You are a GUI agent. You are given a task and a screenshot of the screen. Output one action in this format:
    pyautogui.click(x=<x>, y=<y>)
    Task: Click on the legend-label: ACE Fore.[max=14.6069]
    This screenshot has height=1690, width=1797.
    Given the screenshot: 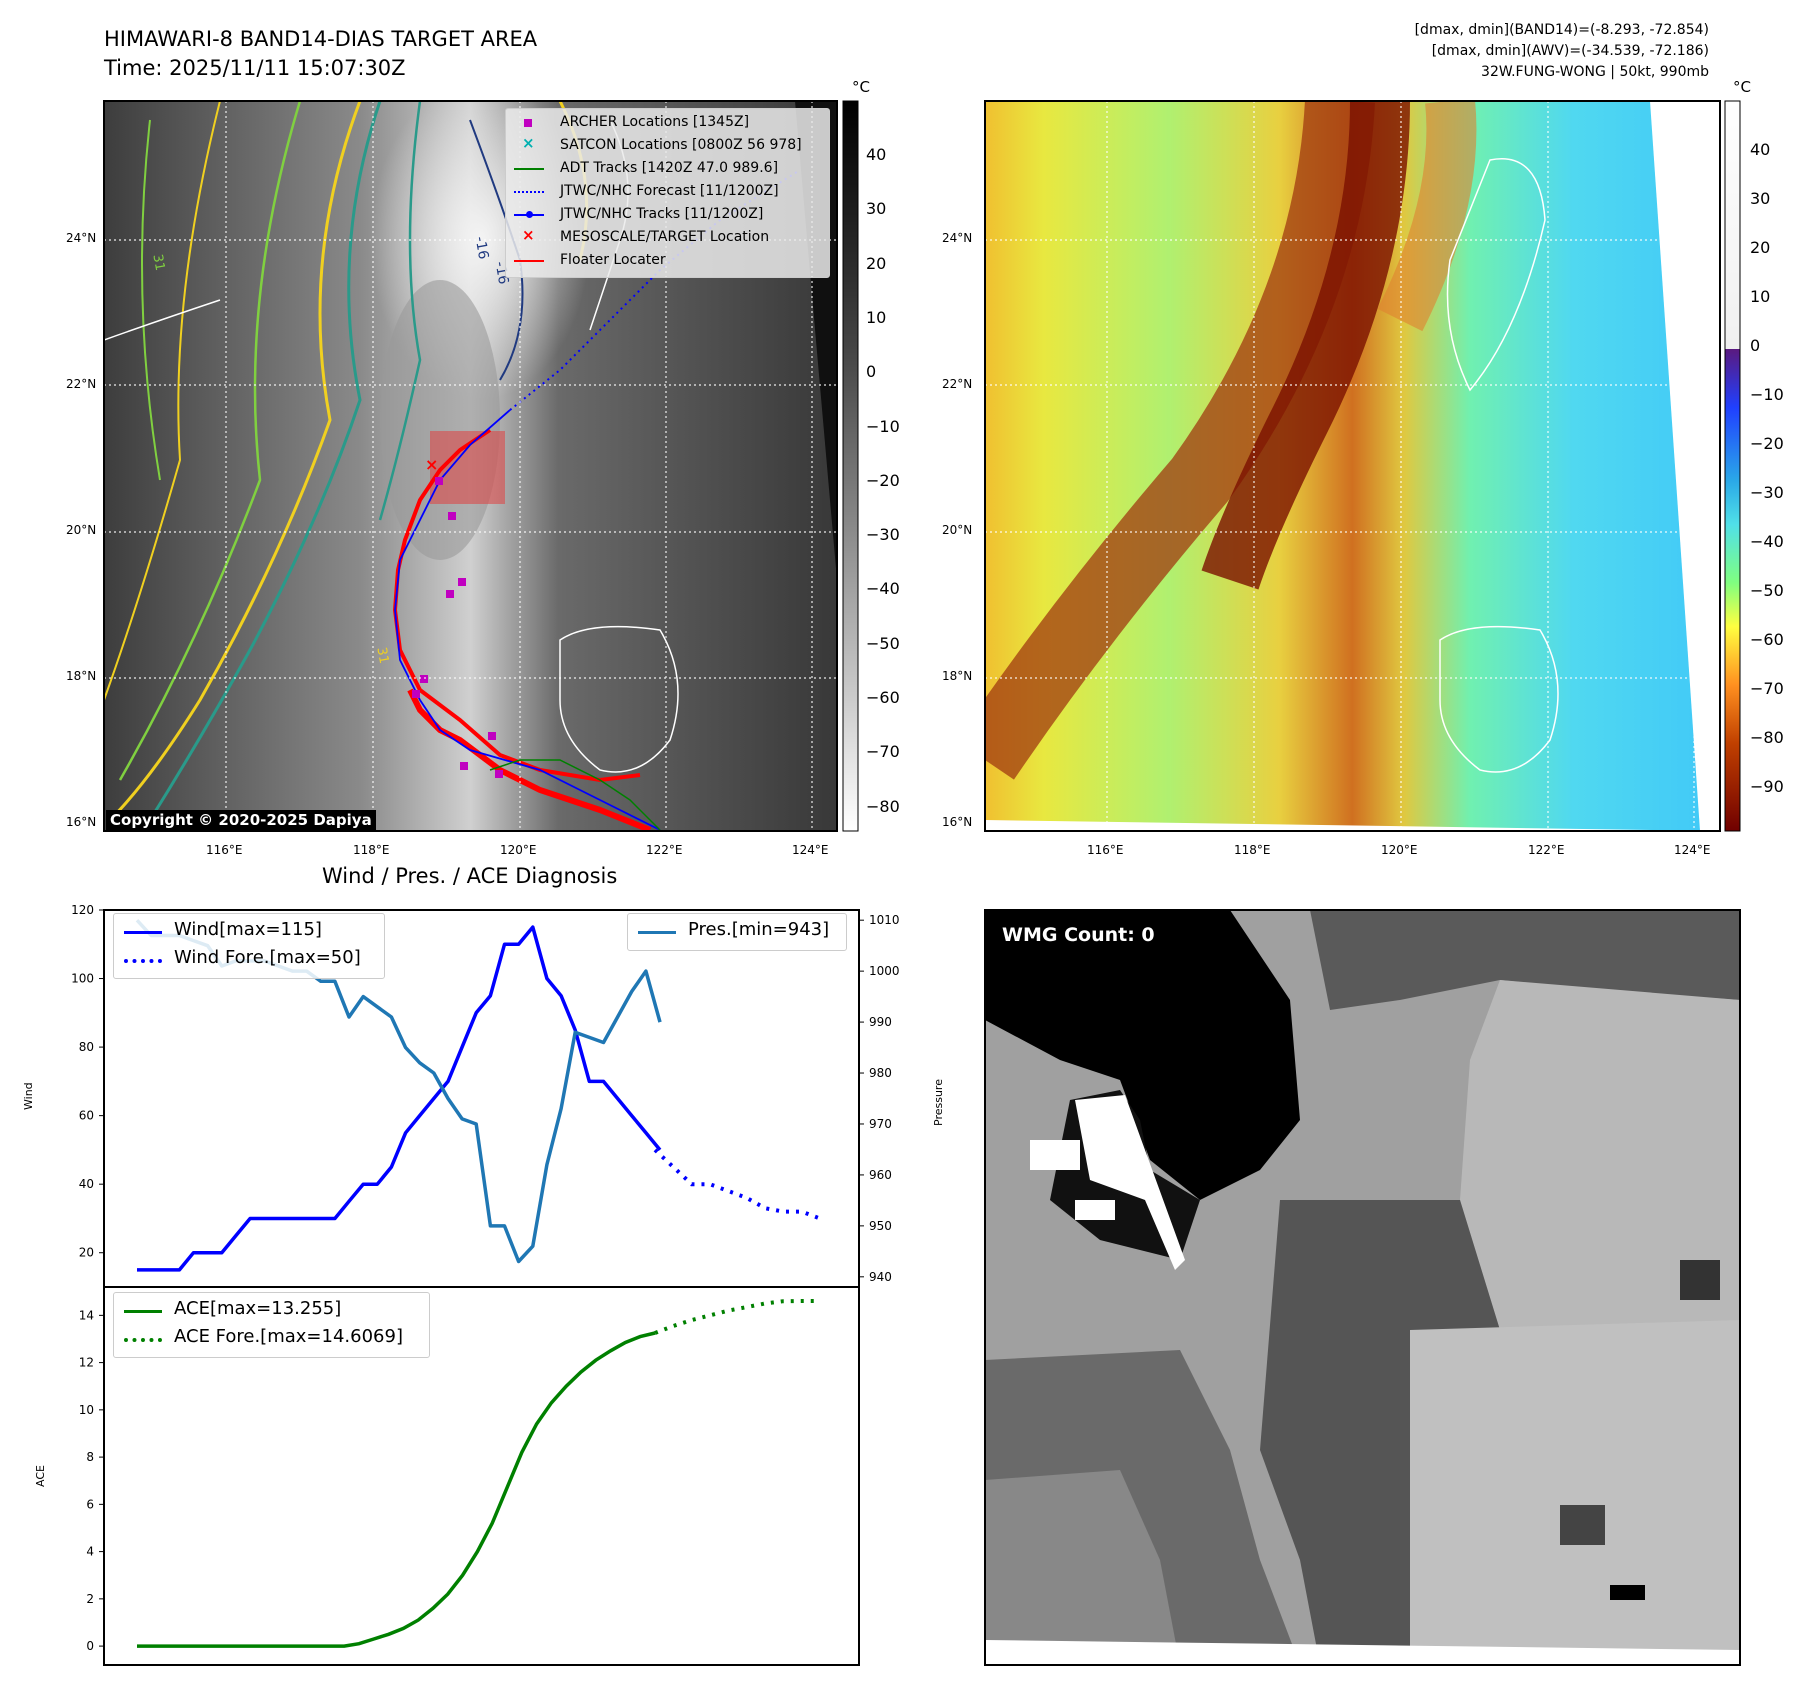 What is the action you would take?
    pyautogui.click(x=288, y=1336)
    